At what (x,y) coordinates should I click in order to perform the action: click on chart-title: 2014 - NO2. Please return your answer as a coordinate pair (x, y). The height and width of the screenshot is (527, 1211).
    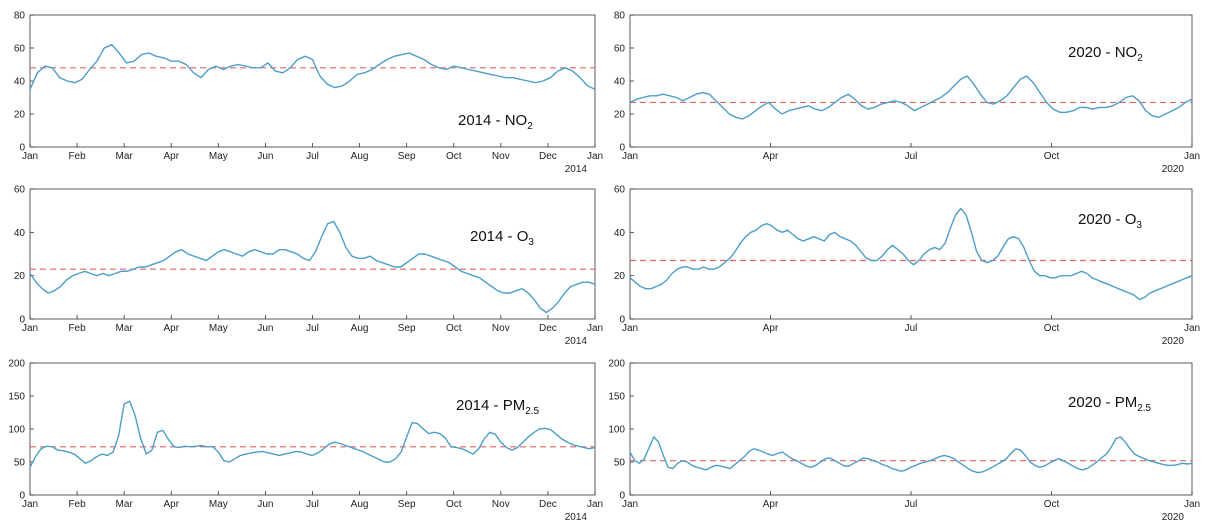
    Looking at the image, I should click on (495, 122).